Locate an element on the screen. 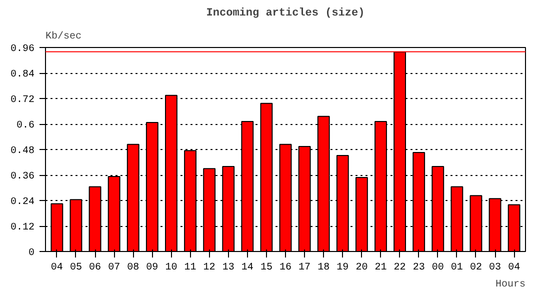  x-tick-label: 15 is located at coordinates (266, 268).